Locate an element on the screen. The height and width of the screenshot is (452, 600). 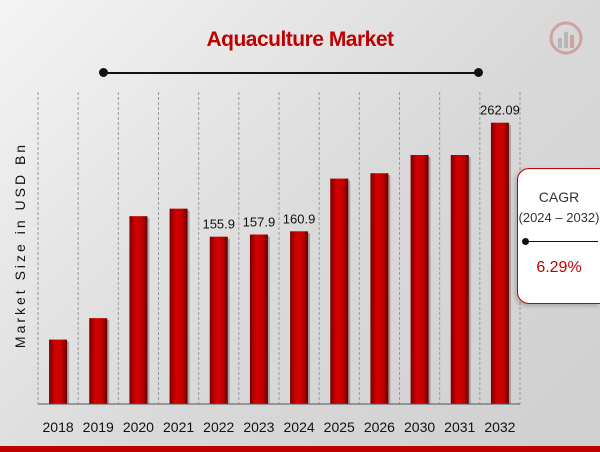
bar-2031 is located at coordinates (459, 279).